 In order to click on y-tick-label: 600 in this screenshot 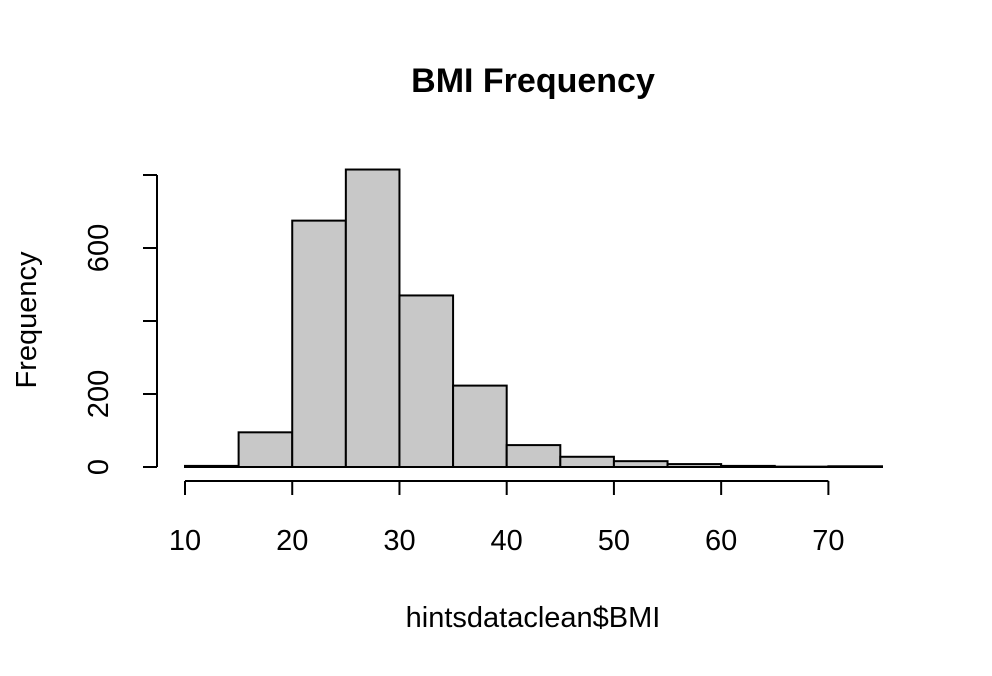, I will do `click(99, 248)`.